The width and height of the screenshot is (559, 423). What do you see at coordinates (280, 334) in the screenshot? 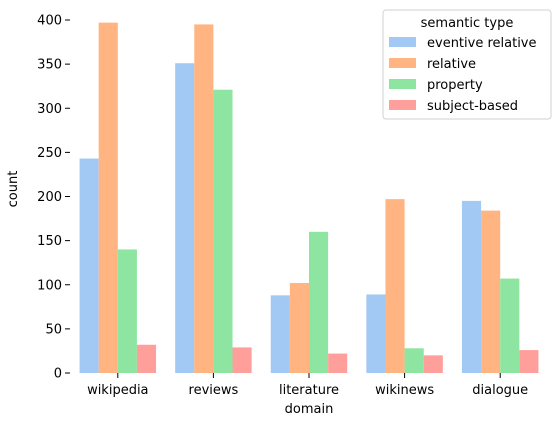
I see `bar-literature-eventive-relative` at bounding box center [280, 334].